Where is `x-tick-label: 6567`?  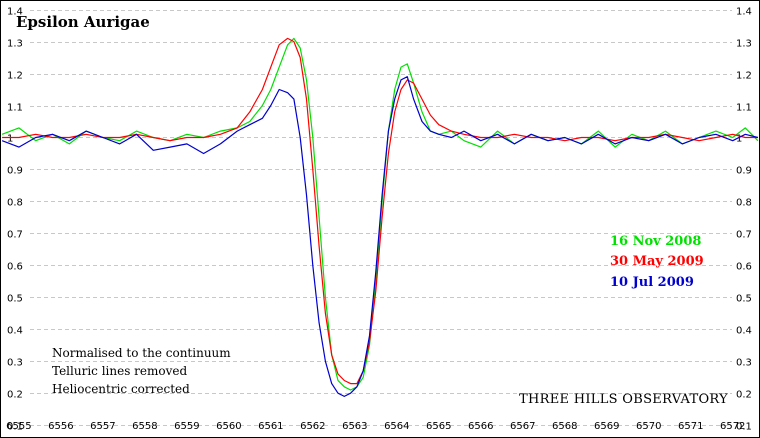
x-tick-label: 6567 is located at coordinates (522, 426).